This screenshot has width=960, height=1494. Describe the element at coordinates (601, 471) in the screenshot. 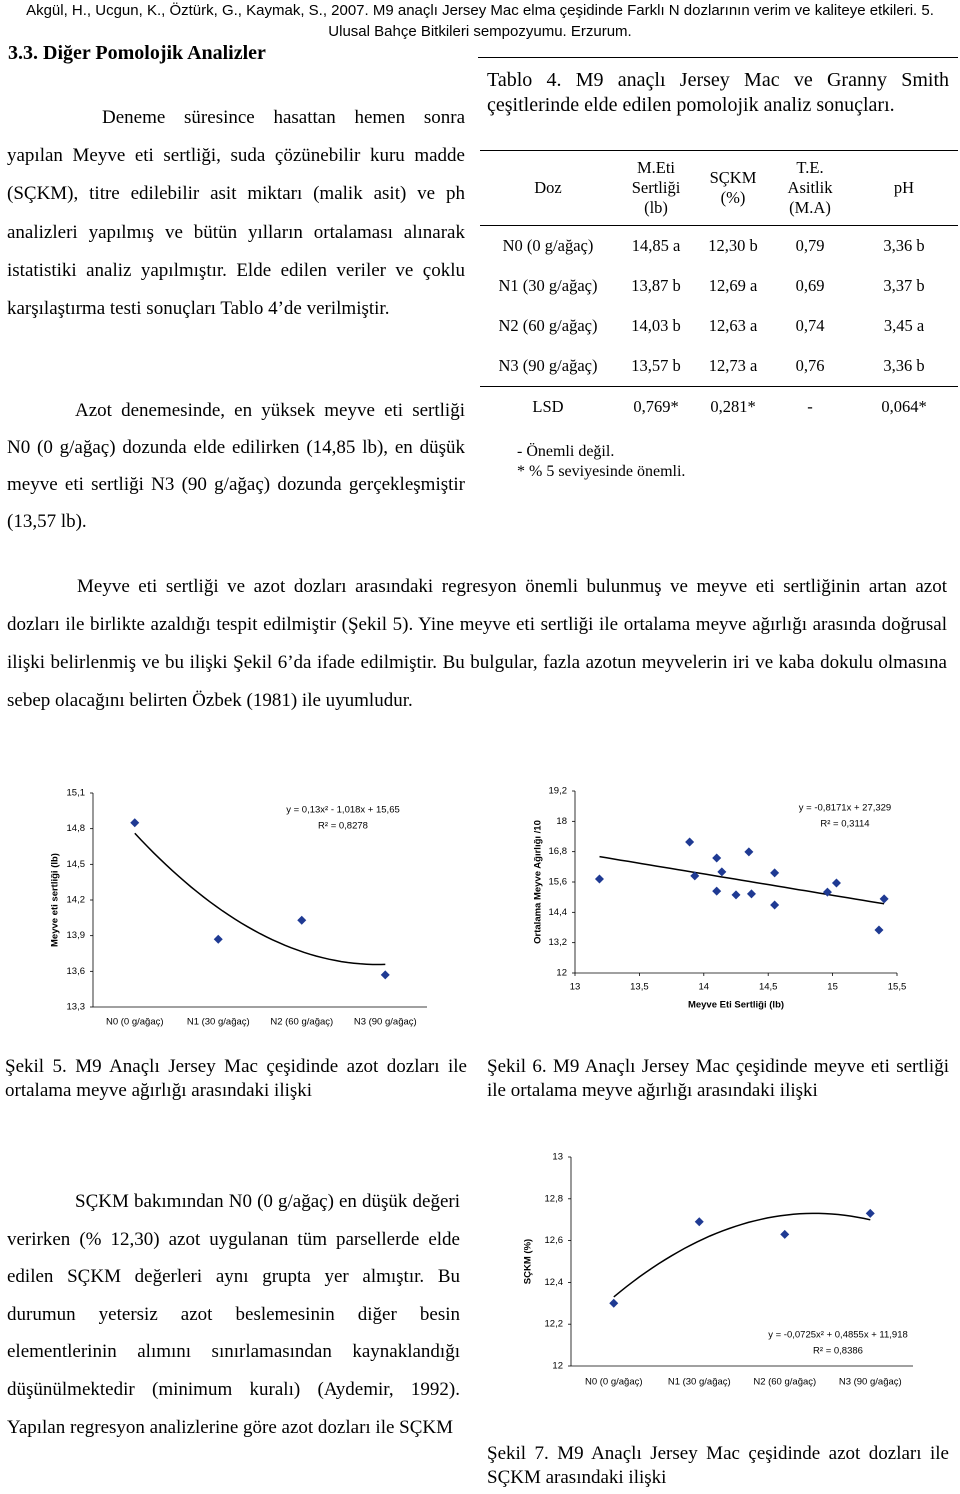

I see `note: * % 5 seviyesinde önemli.` at that location.